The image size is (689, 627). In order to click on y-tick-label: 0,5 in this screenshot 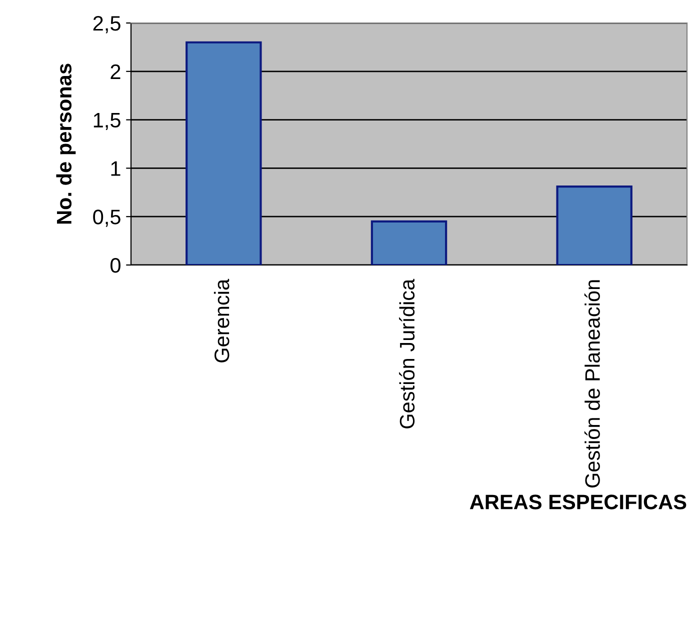, I will do `click(106, 218)`.